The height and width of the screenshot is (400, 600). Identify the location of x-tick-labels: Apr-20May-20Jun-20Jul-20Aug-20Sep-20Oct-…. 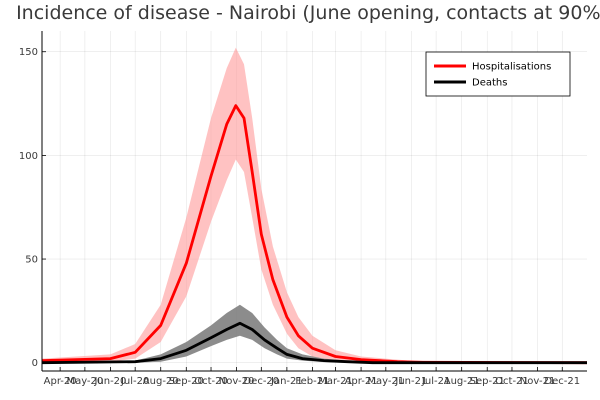
(312, 381).